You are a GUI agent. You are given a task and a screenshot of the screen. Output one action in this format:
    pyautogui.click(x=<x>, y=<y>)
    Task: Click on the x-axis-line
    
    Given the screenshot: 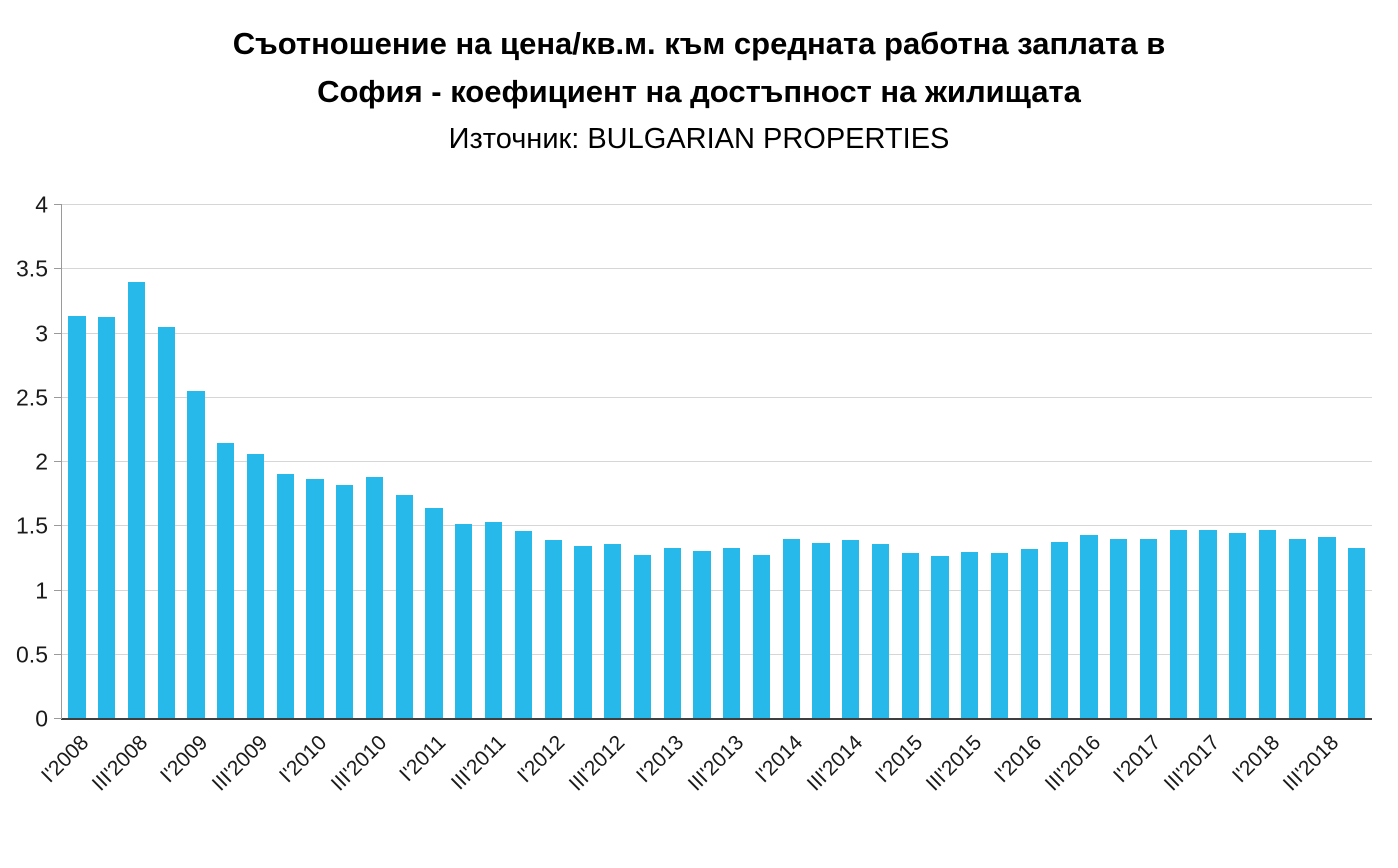 What is the action you would take?
    pyautogui.click(x=716, y=719)
    